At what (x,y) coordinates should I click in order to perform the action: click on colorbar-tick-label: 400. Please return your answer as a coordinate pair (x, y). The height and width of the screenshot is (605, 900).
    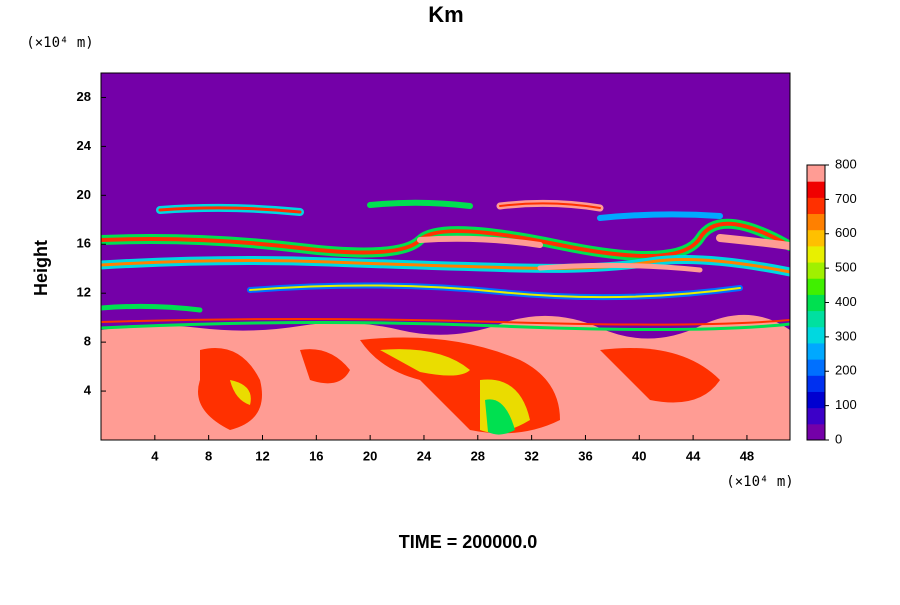
    Looking at the image, I should click on (846, 301).